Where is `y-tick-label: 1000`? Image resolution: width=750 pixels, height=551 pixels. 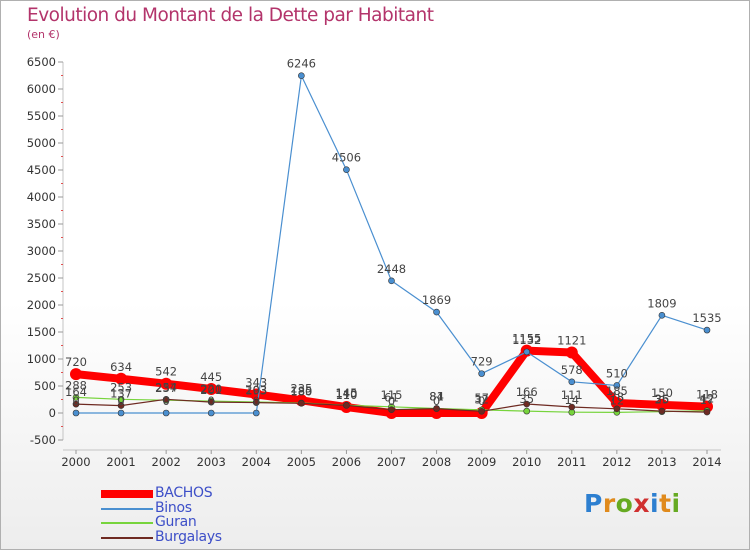 y-tick-label: 1000 is located at coordinates (41, 359).